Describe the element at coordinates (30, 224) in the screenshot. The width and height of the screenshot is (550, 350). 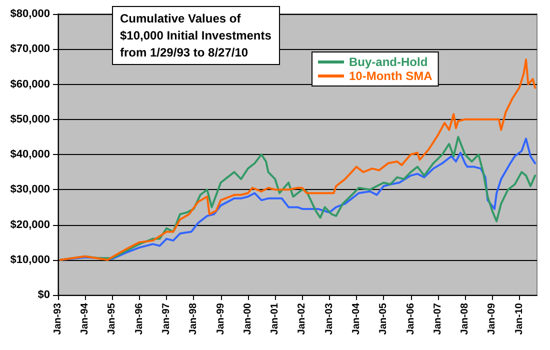
I see `y-tick-label: $20,000` at that location.